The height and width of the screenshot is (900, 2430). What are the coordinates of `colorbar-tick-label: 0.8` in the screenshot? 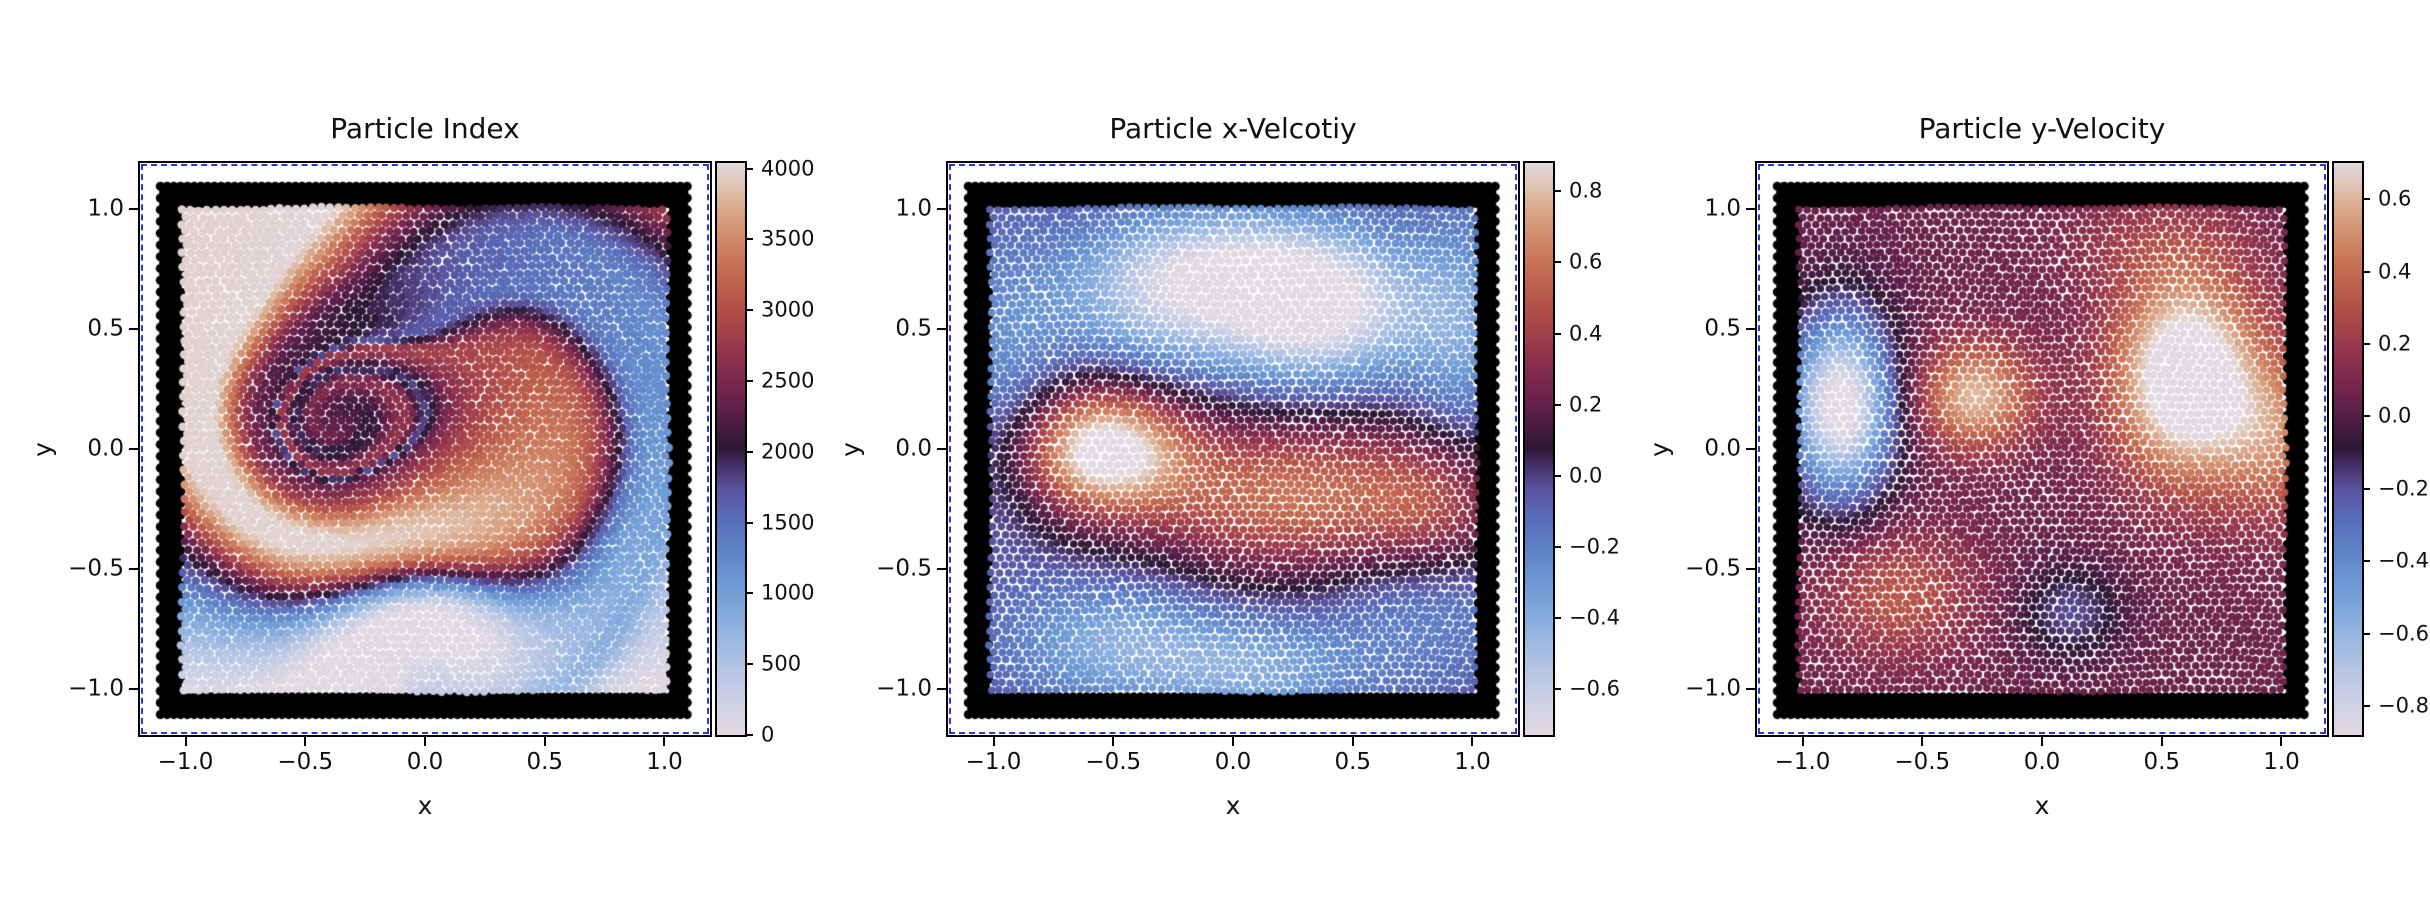 It's located at (1586, 190).